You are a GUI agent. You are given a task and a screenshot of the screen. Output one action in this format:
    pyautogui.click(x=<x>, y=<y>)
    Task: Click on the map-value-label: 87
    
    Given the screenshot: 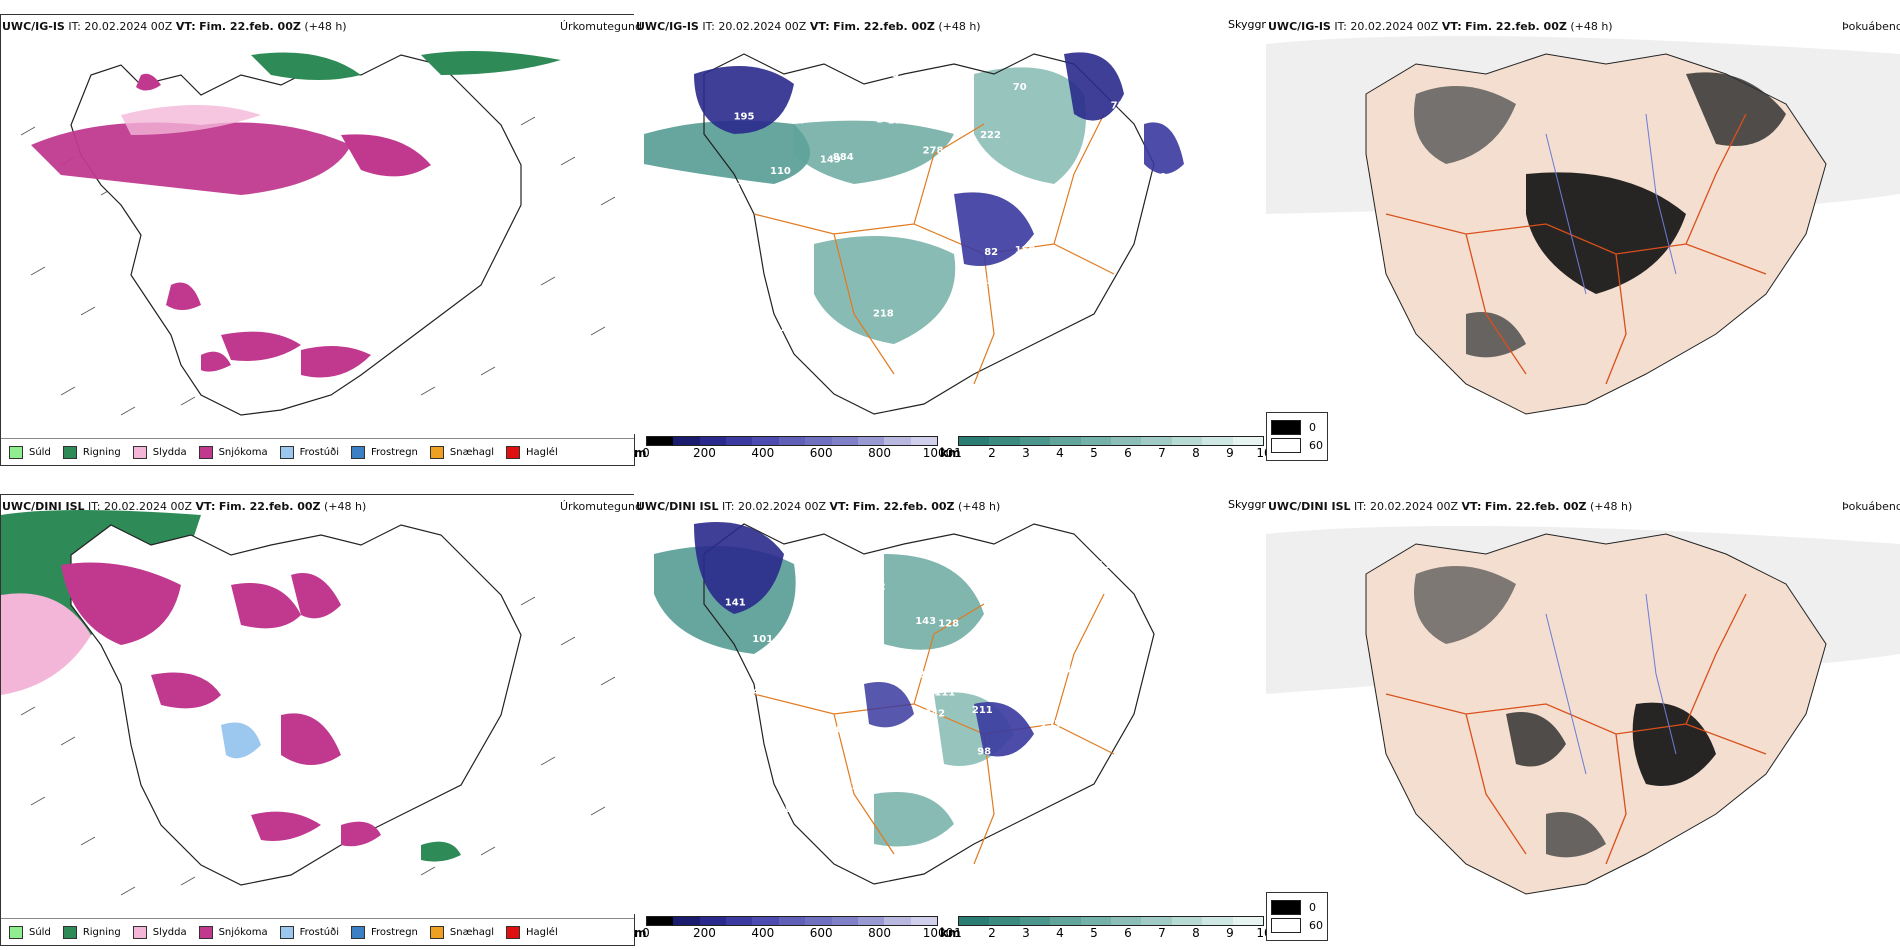 What is the action you would take?
    pyautogui.click(x=800, y=121)
    